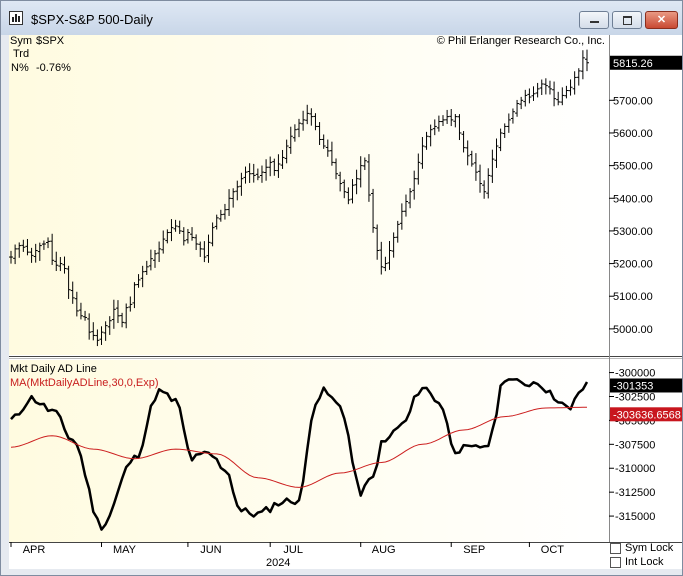 The height and width of the screenshot is (576, 683). I want to click on minimize-button, so click(594, 20).